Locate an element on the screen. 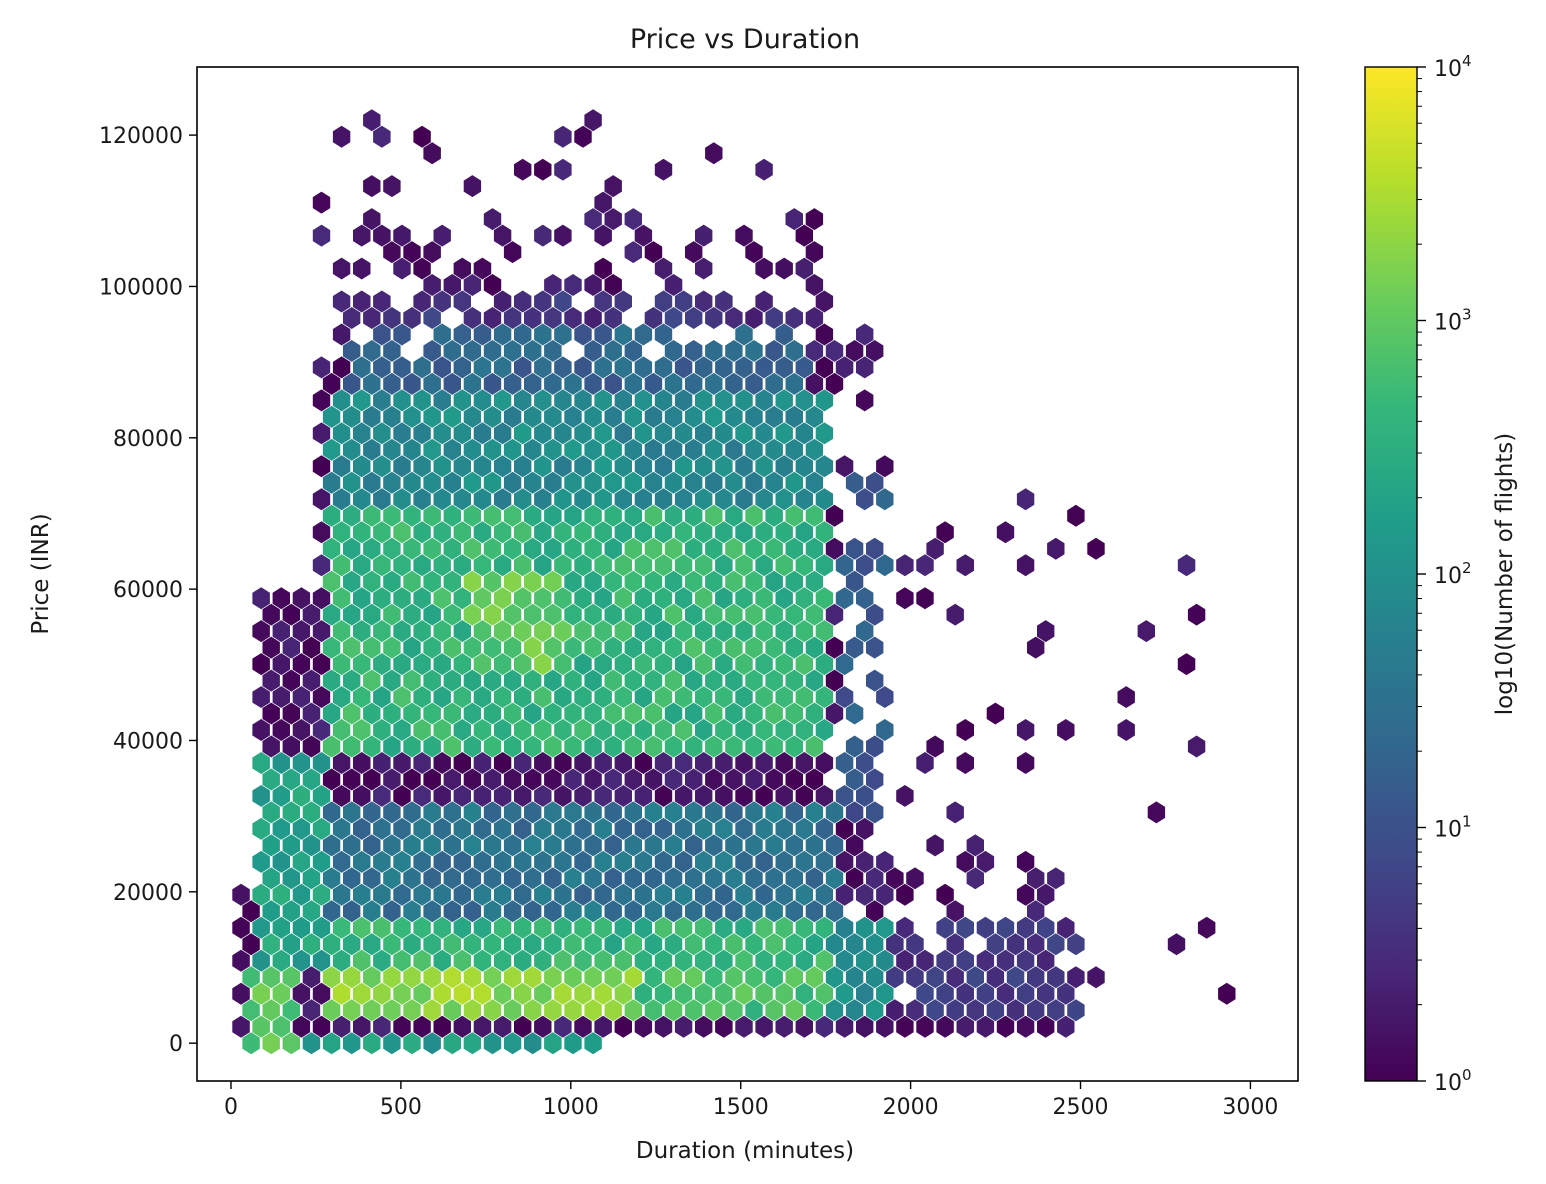 The height and width of the screenshot is (1184, 1546). y-tick-label: 40000 is located at coordinates (148, 741).